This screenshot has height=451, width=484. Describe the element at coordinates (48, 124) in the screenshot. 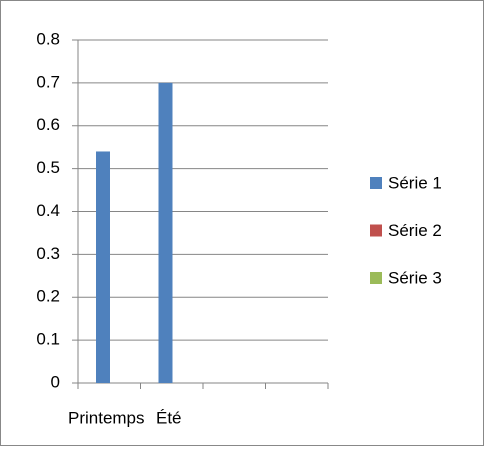

I see `y-tick-label: 0.6` at that location.